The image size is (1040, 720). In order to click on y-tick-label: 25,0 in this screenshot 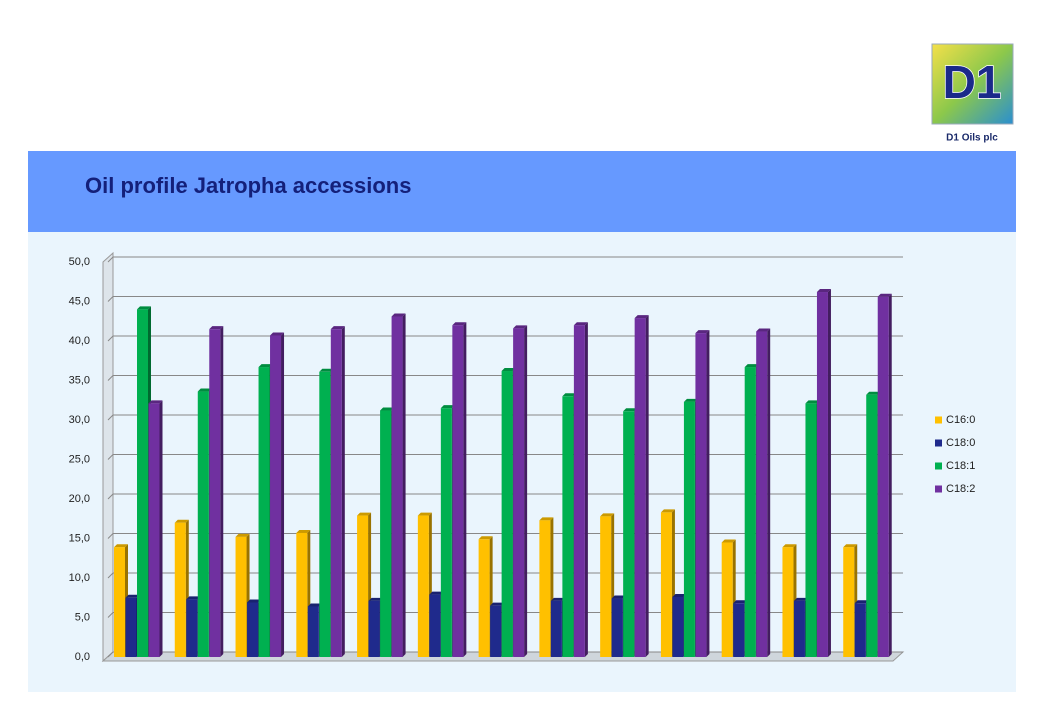, I will do `click(79, 459)`.